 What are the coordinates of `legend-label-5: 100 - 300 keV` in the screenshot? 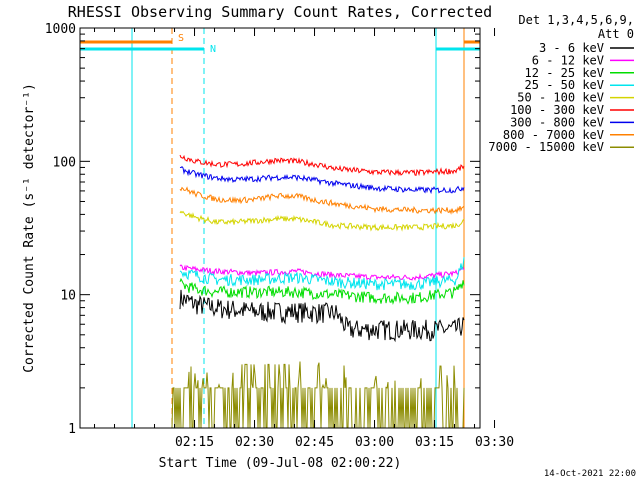 It's located at (557, 110).